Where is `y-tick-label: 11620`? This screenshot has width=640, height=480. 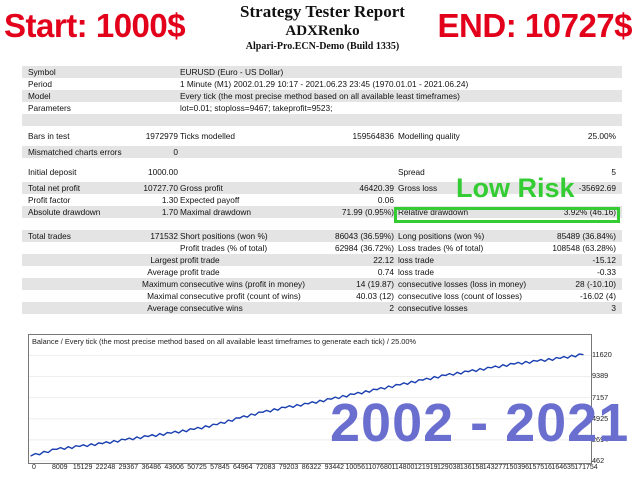
y-tick-label: 11620 is located at coordinates (602, 355).